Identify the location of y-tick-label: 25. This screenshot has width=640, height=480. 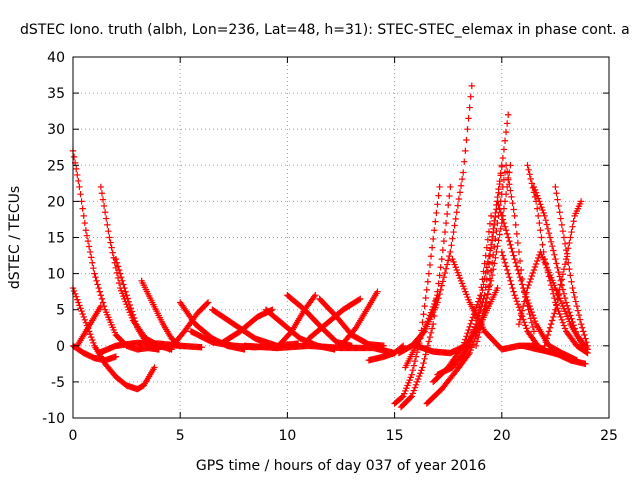
(56, 166).